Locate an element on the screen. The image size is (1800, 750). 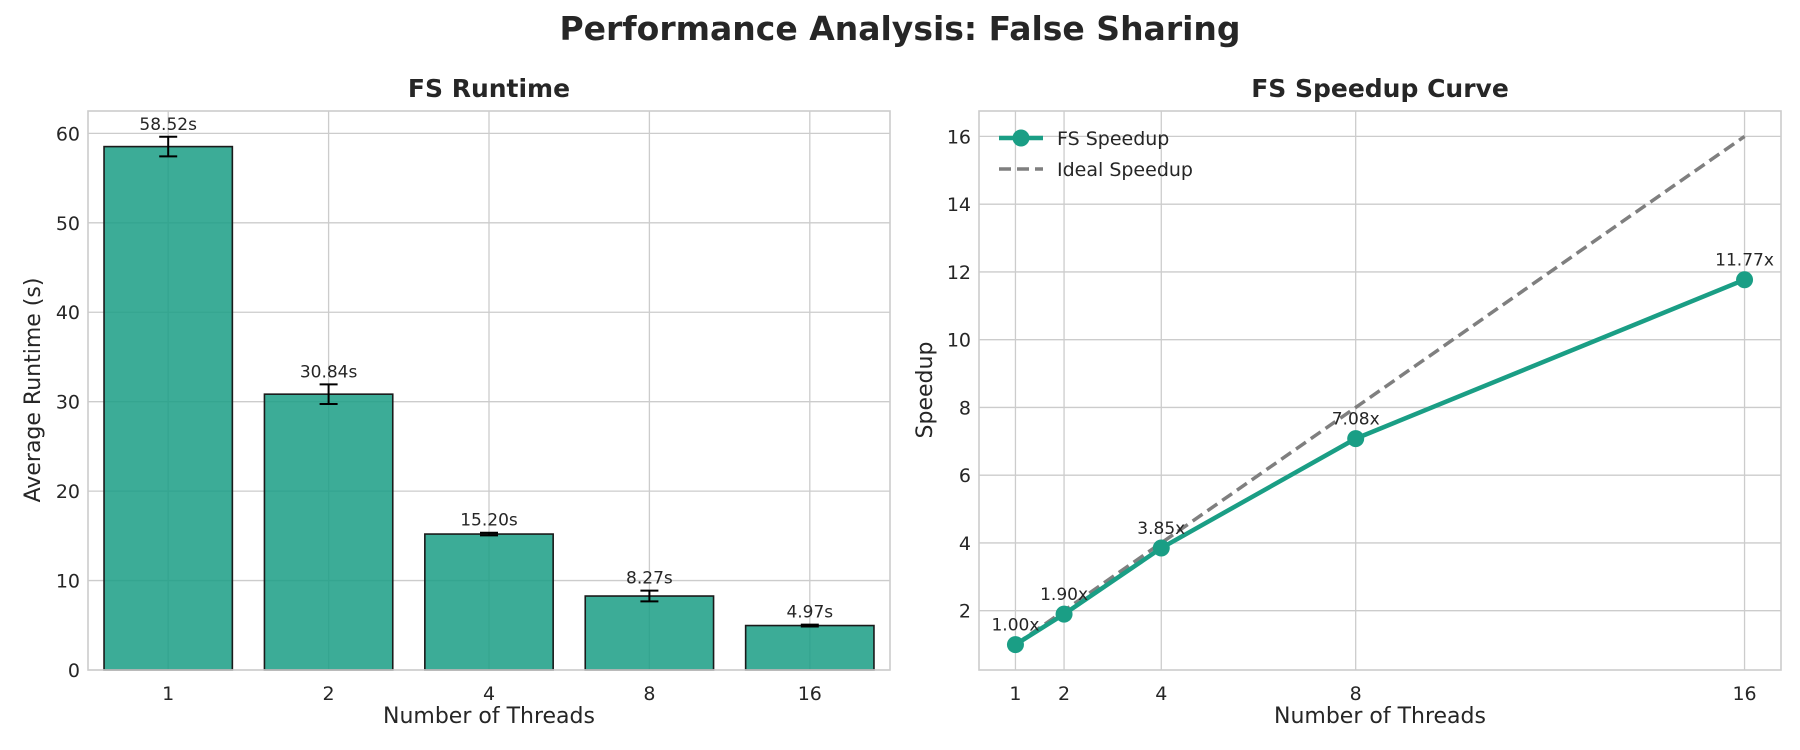
runtime-y-tick-label: 20 is located at coordinates (68, 492).